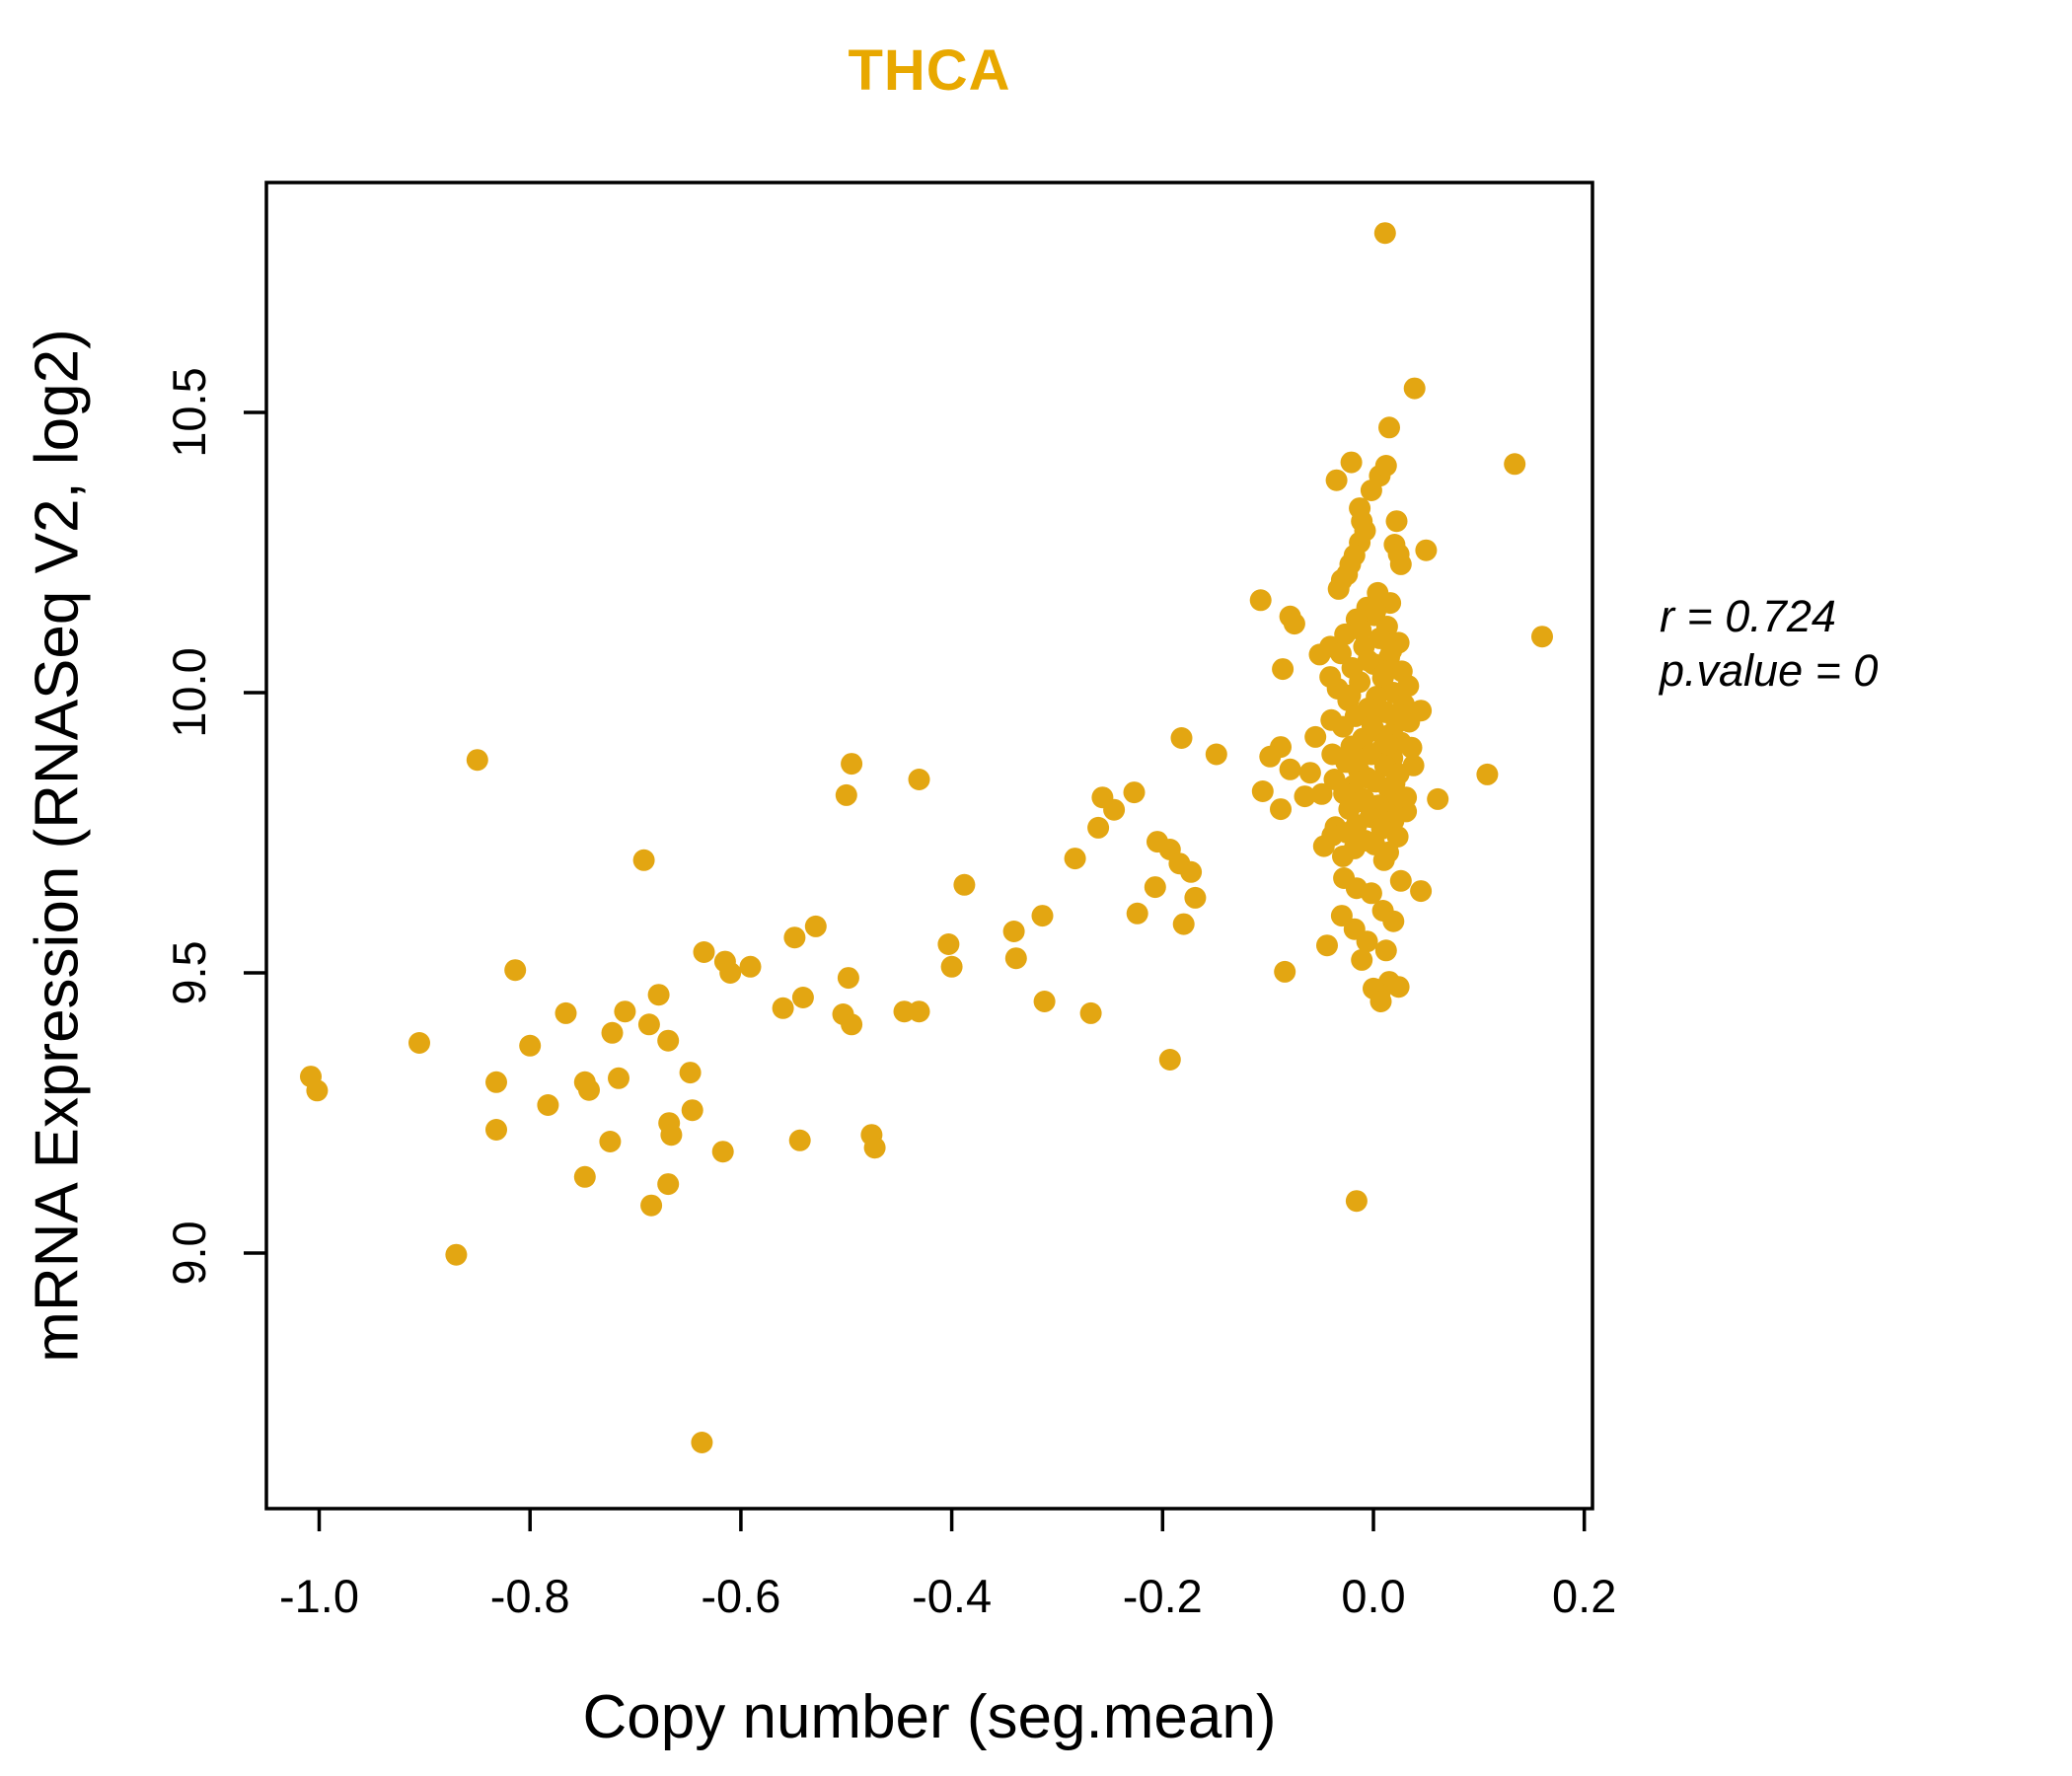 The image size is (2072, 1776). I want to click on y-axis-ticks: 9.0 9.5 10.0 10.5, so click(215, 827).